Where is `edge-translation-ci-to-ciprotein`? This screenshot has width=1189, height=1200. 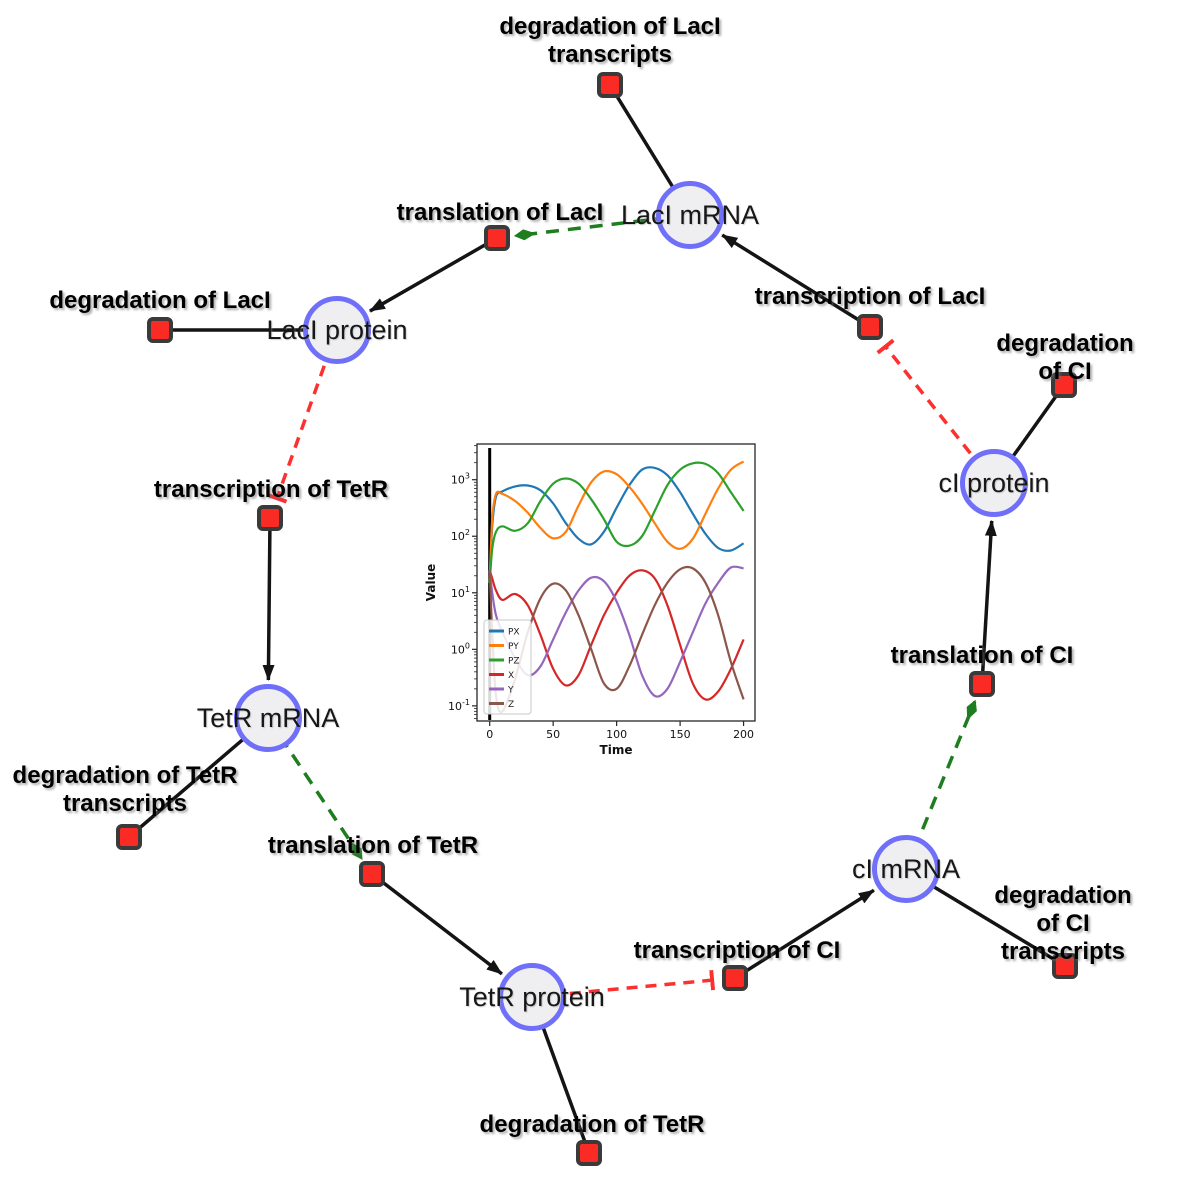 edge-translation-ci-to-ciprotein is located at coordinates (988, 602).